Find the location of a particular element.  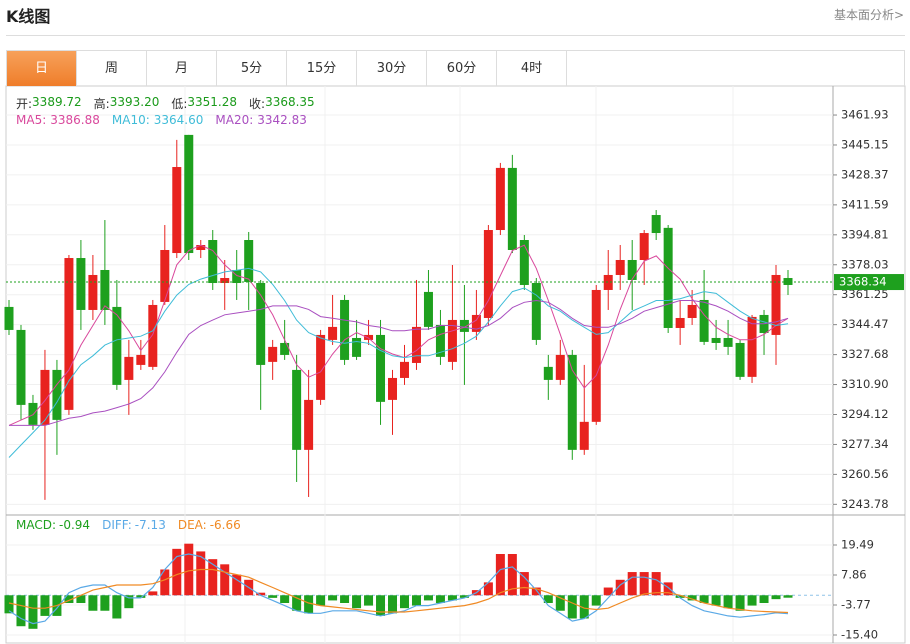

legend-name: MA5: is located at coordinates (31, 120).